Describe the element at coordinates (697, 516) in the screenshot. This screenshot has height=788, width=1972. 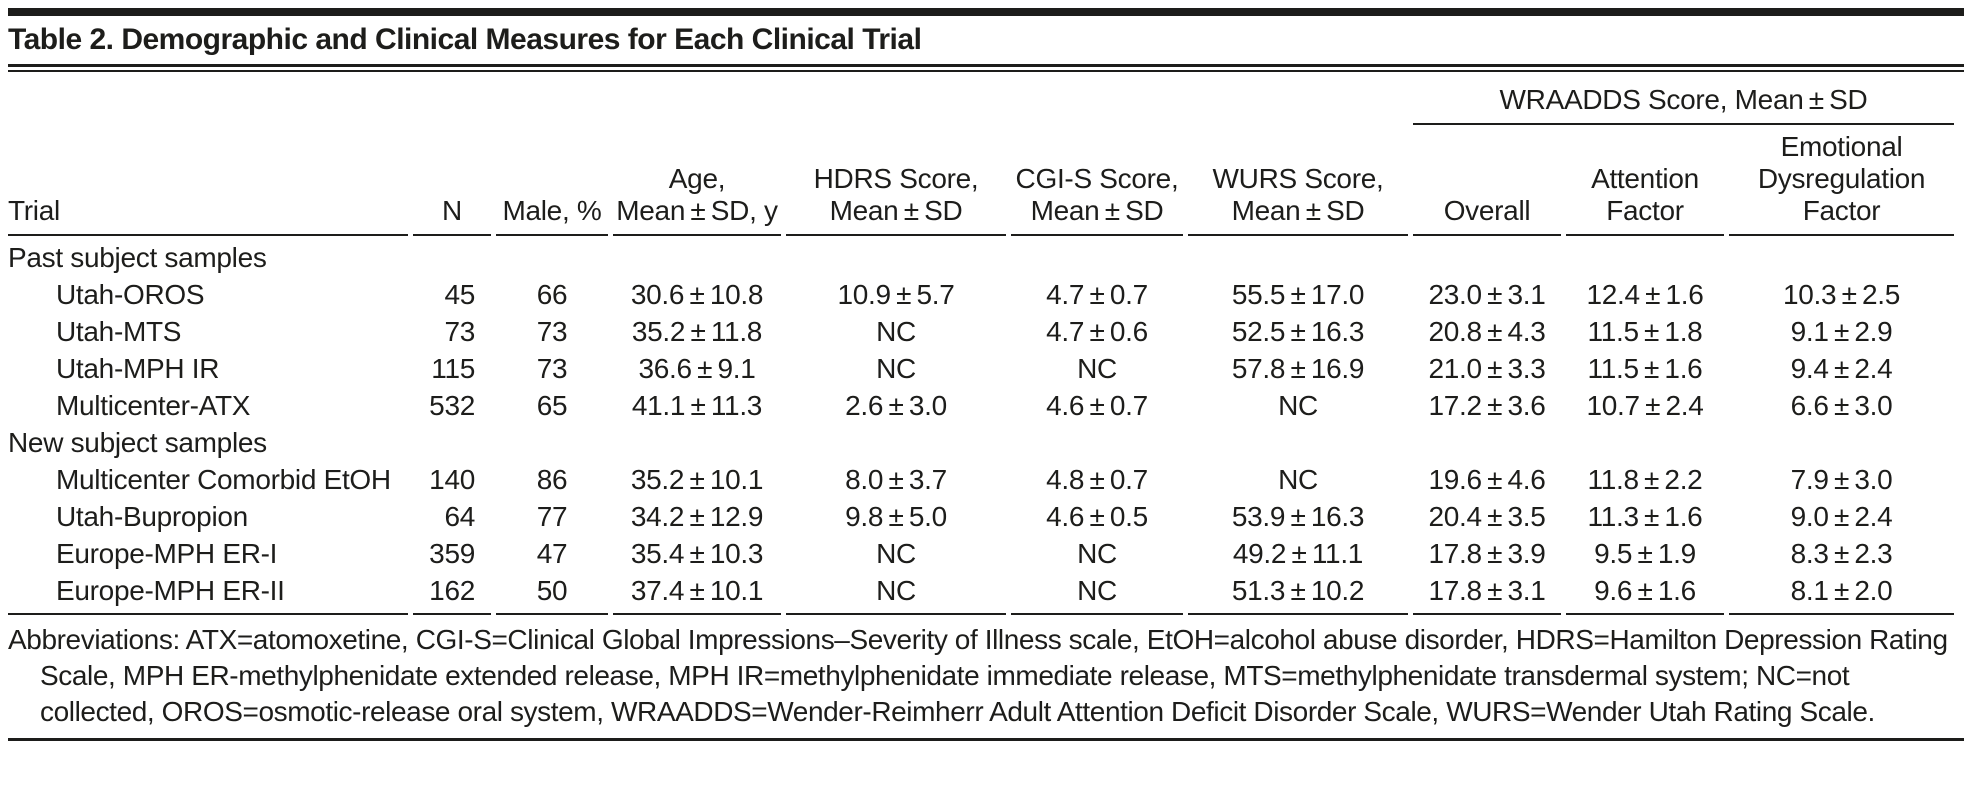
I see `cell-age: 34.2 ± 12.9` at that location.